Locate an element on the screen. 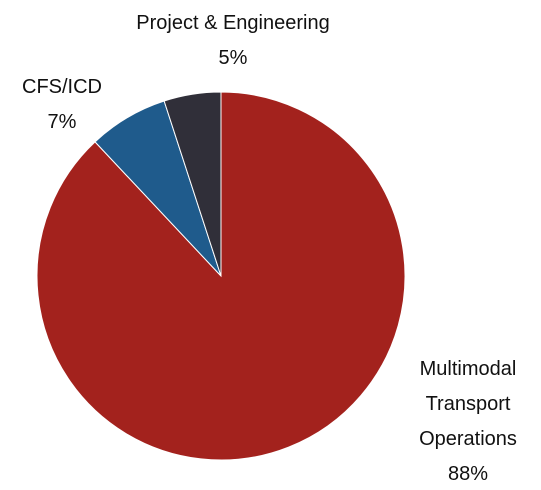 The height and width of the screenshot is (490, 541). value-label: 5% is located at coordinates (233, 58).